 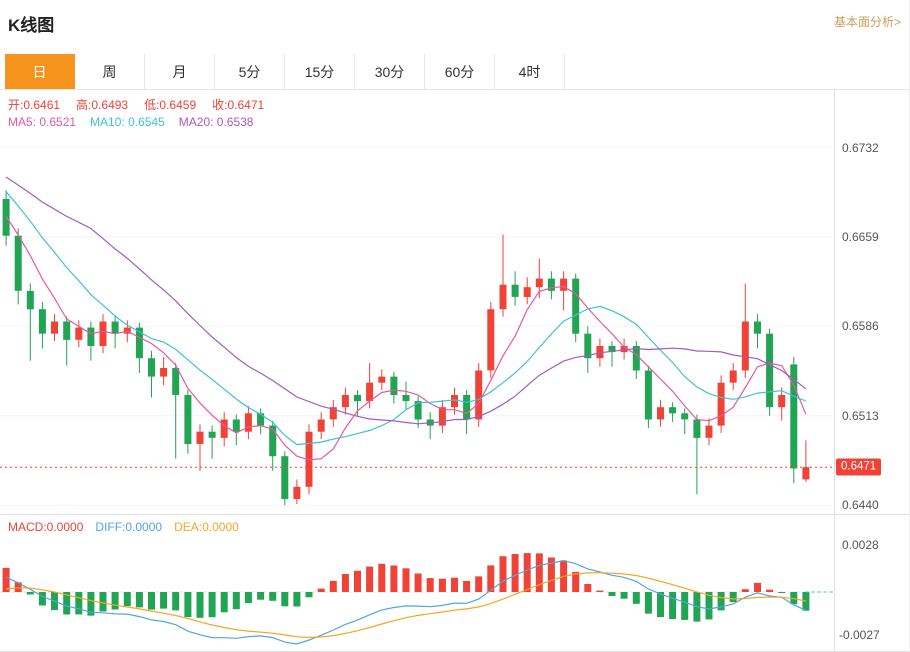 What do you see at coordinates (454, 27) in the screenshot?
I see `widget-header: K线图 基本面分析>` at bounding box center [454, 27].